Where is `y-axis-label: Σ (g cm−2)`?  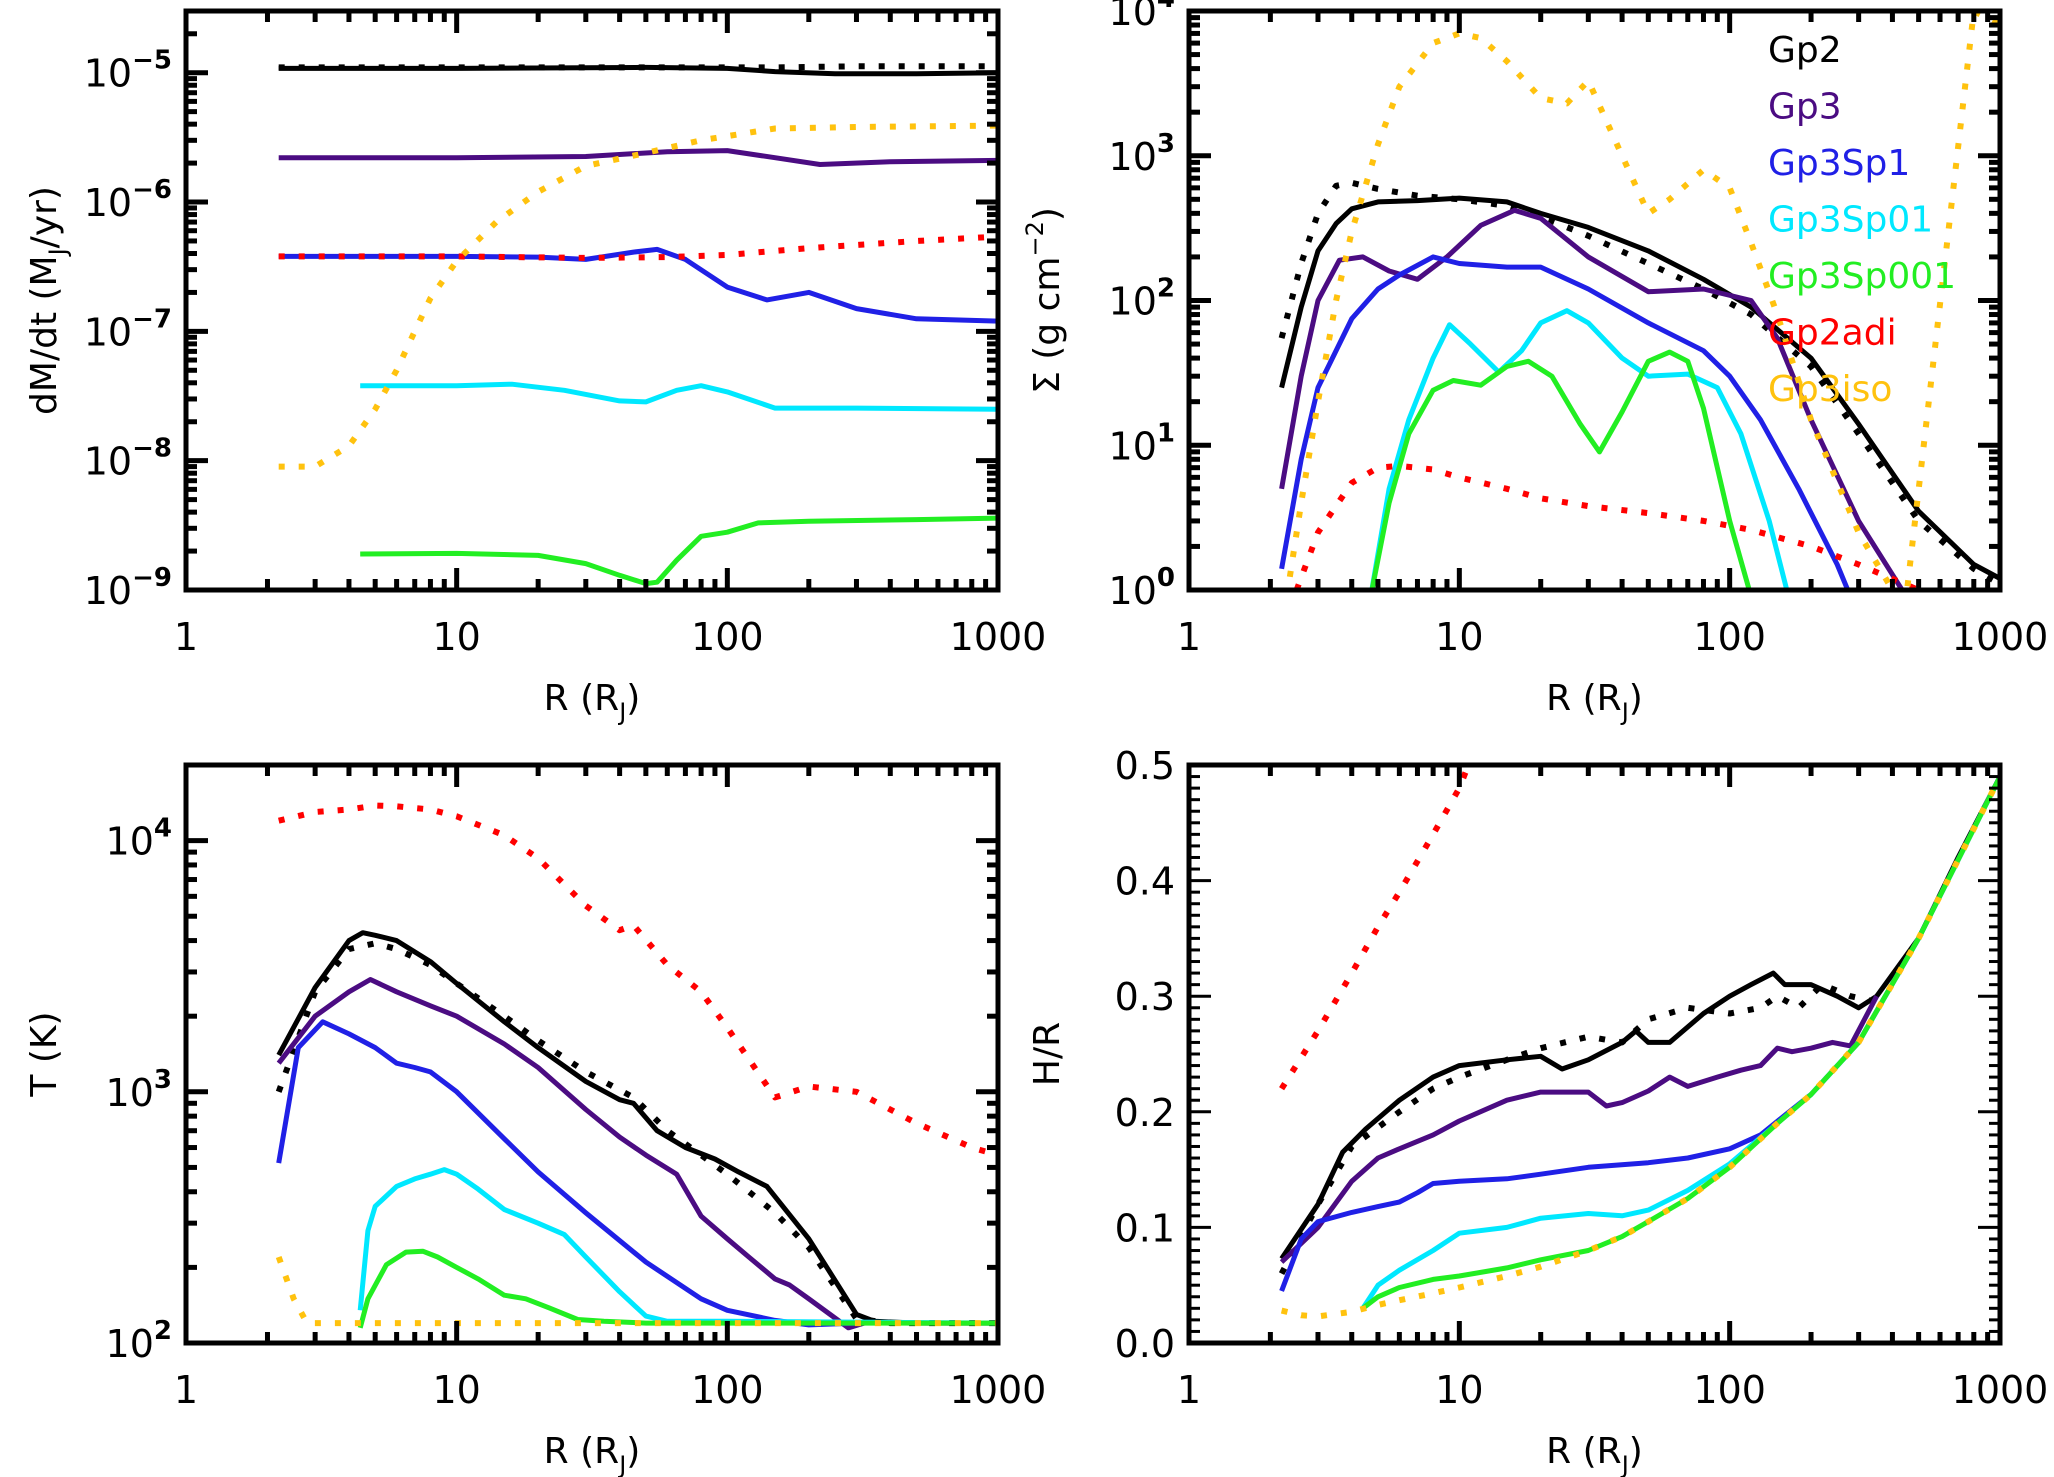 y-axis-label: Σ (g cm−2) is located at coordinates (1044, 300).